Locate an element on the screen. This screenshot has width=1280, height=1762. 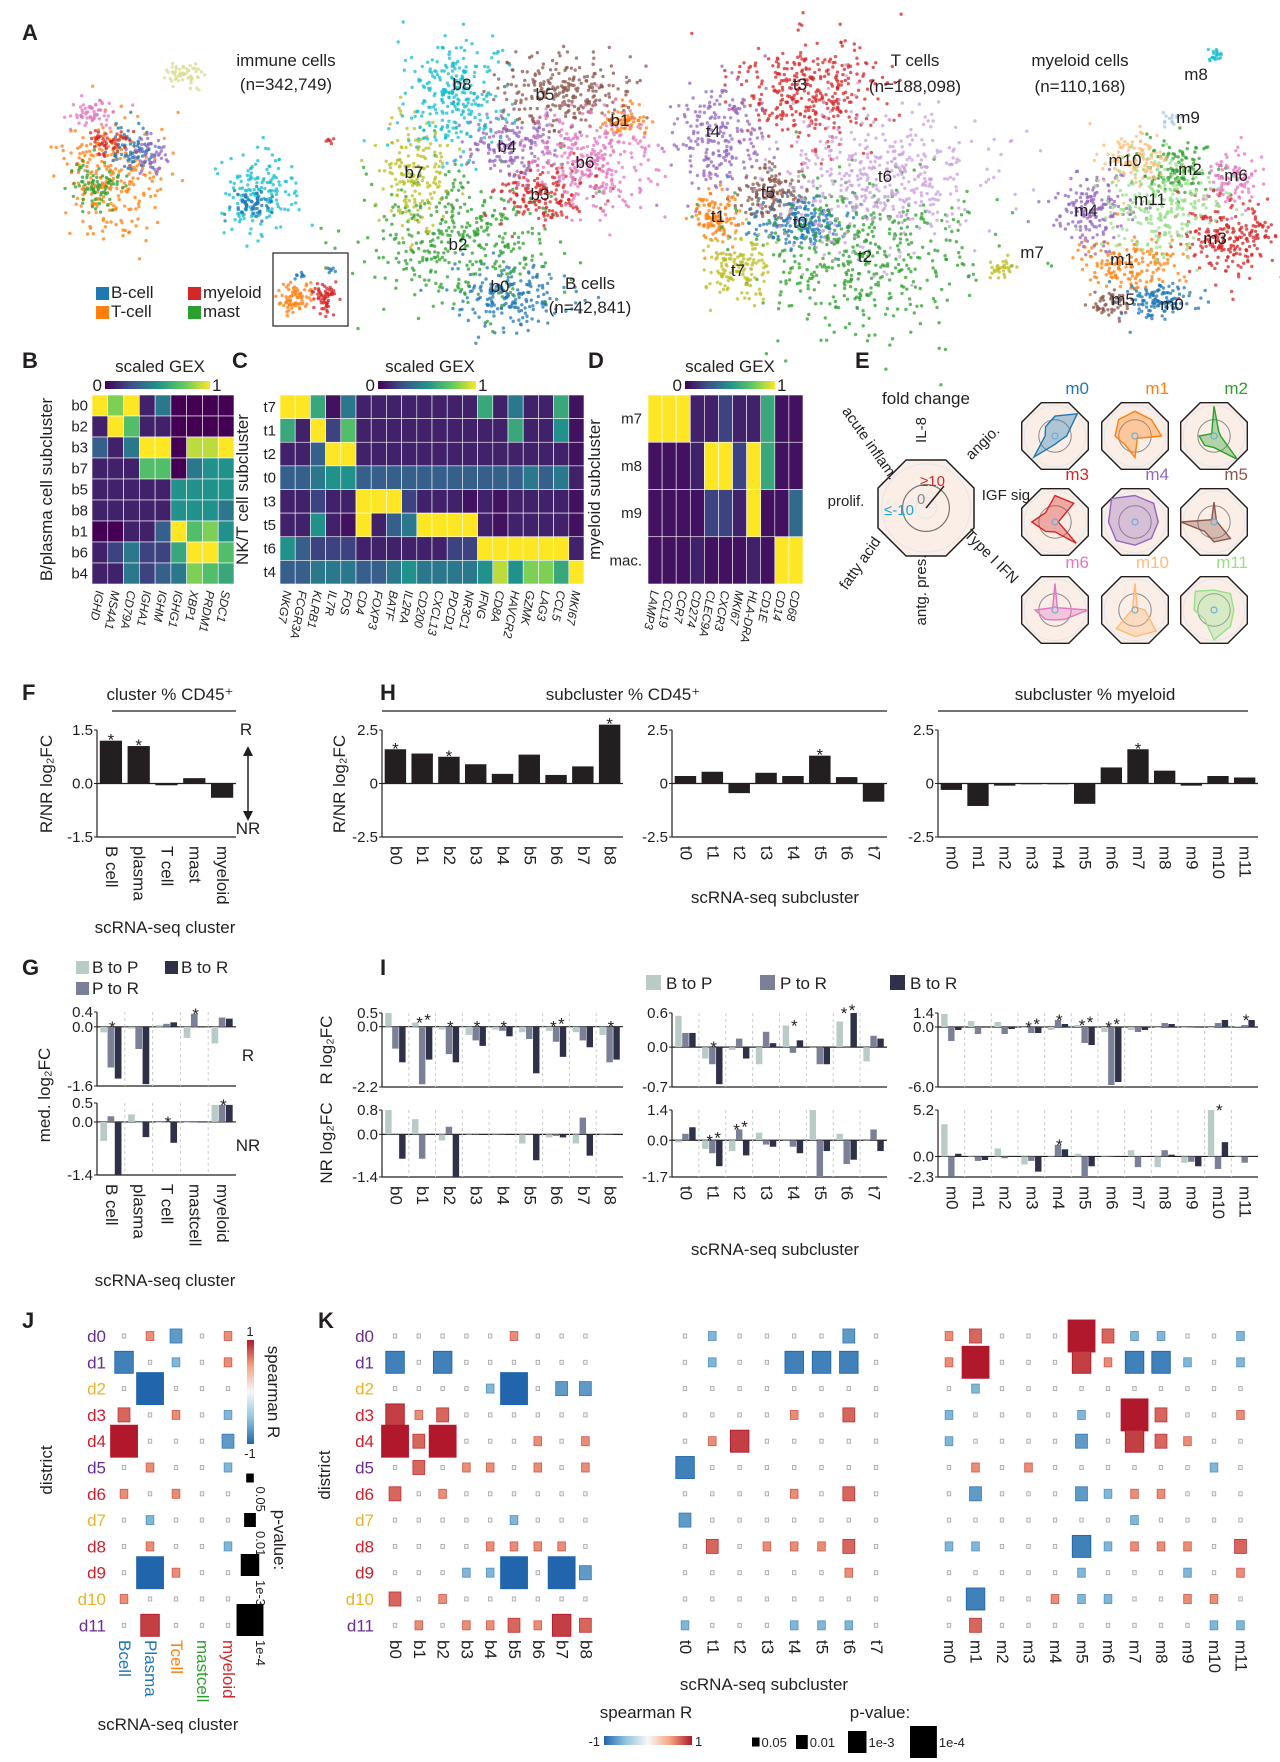
umap-inset is located at coordinates (308, 292).